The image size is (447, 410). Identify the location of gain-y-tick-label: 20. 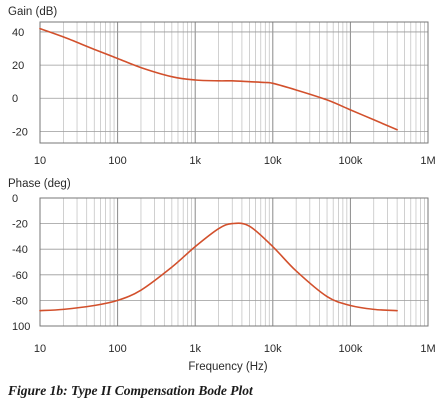
(18, 66).